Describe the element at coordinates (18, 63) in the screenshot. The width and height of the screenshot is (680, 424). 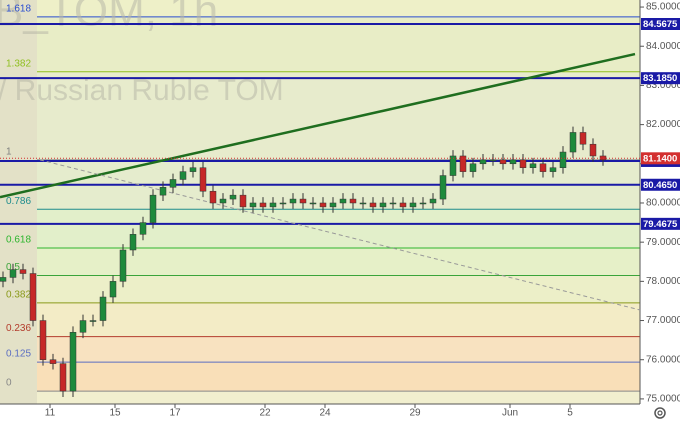
I see `fib-label: 1.382` at that location.